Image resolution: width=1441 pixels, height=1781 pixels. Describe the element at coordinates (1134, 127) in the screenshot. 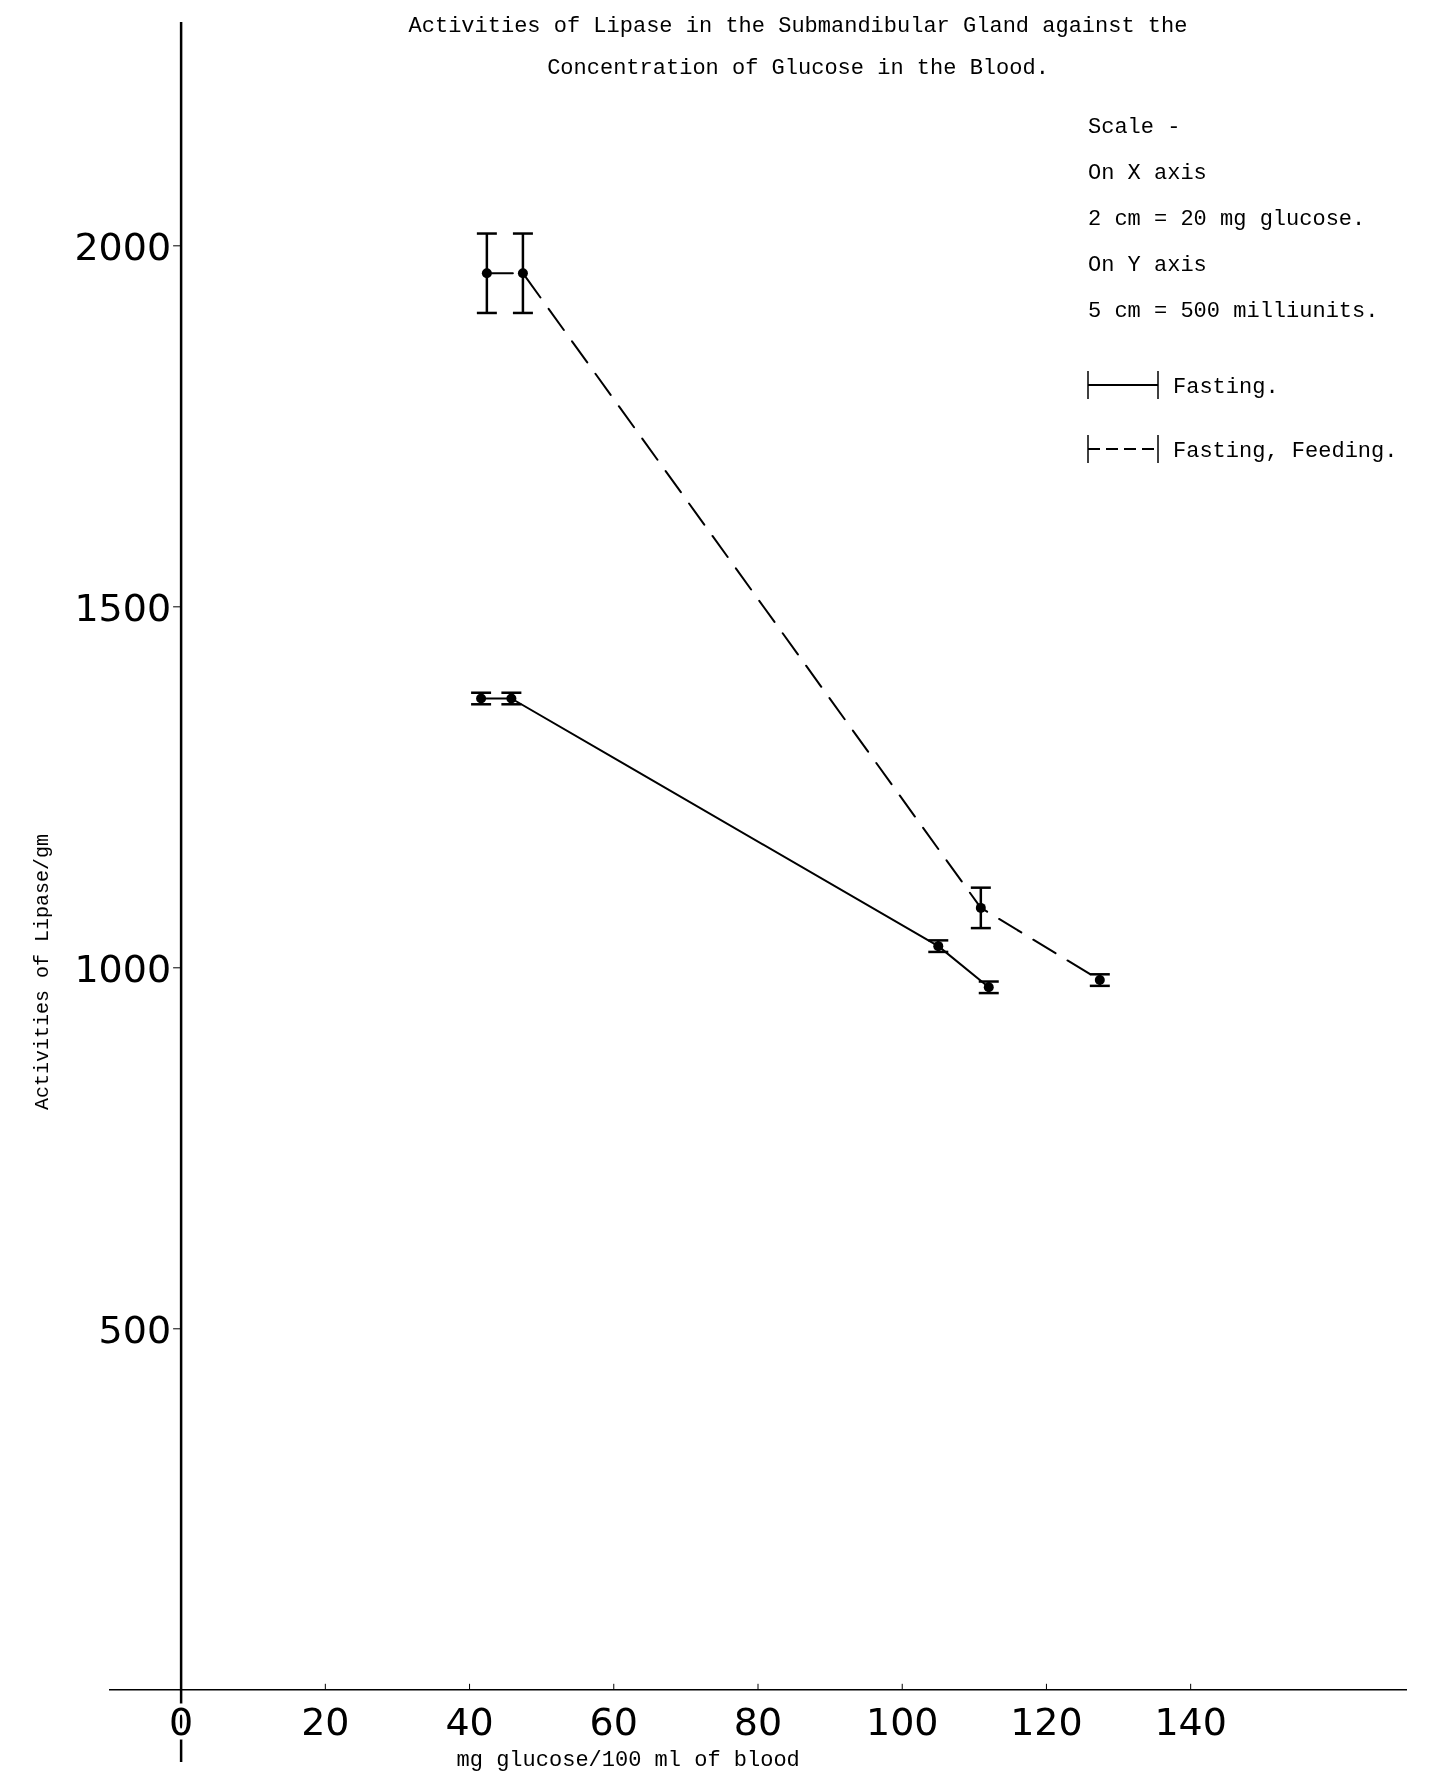

I see `annotation: Scale -` at that location.